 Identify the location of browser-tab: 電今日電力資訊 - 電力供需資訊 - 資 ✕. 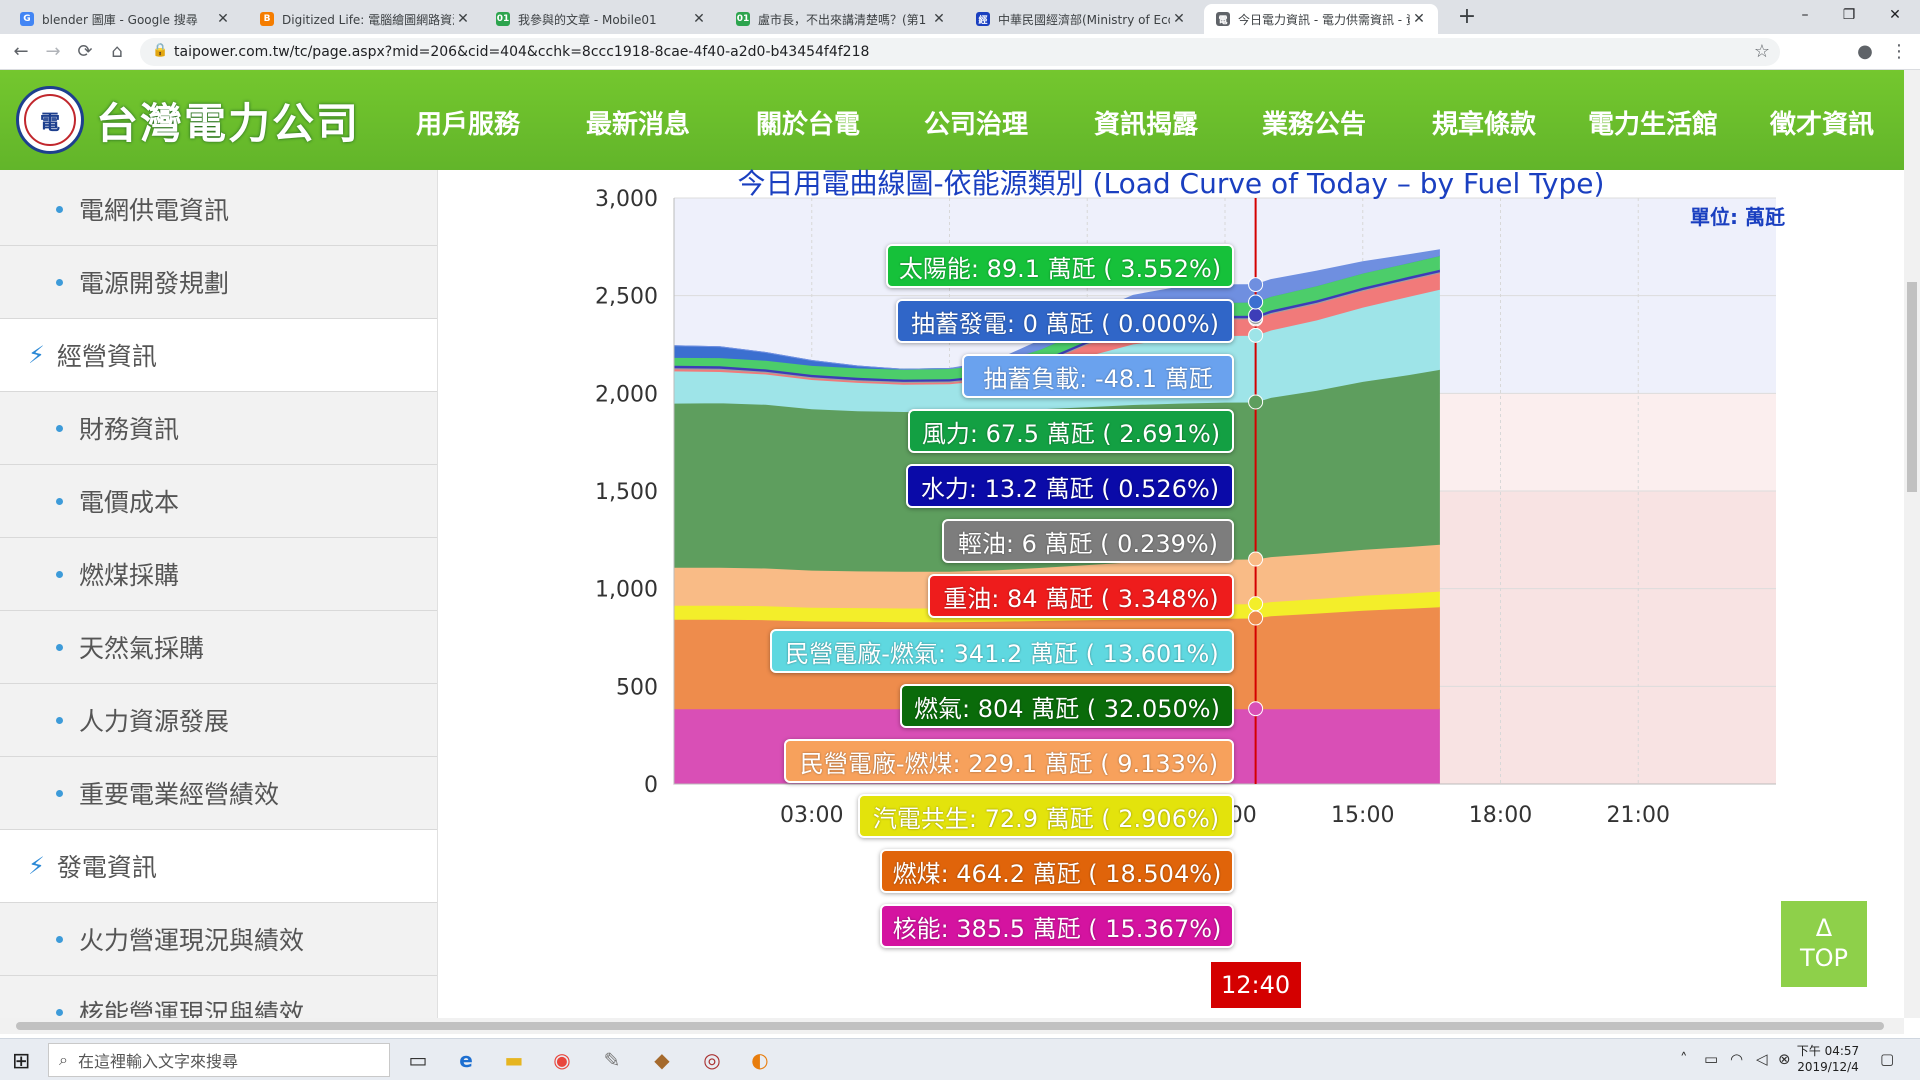
(1321, 19).